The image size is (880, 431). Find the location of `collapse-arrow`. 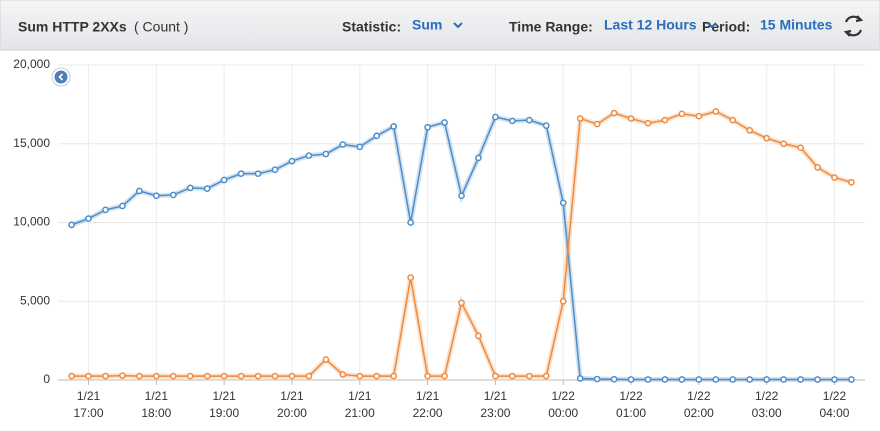

collapse-arrow is located at coordinates (61, 77).